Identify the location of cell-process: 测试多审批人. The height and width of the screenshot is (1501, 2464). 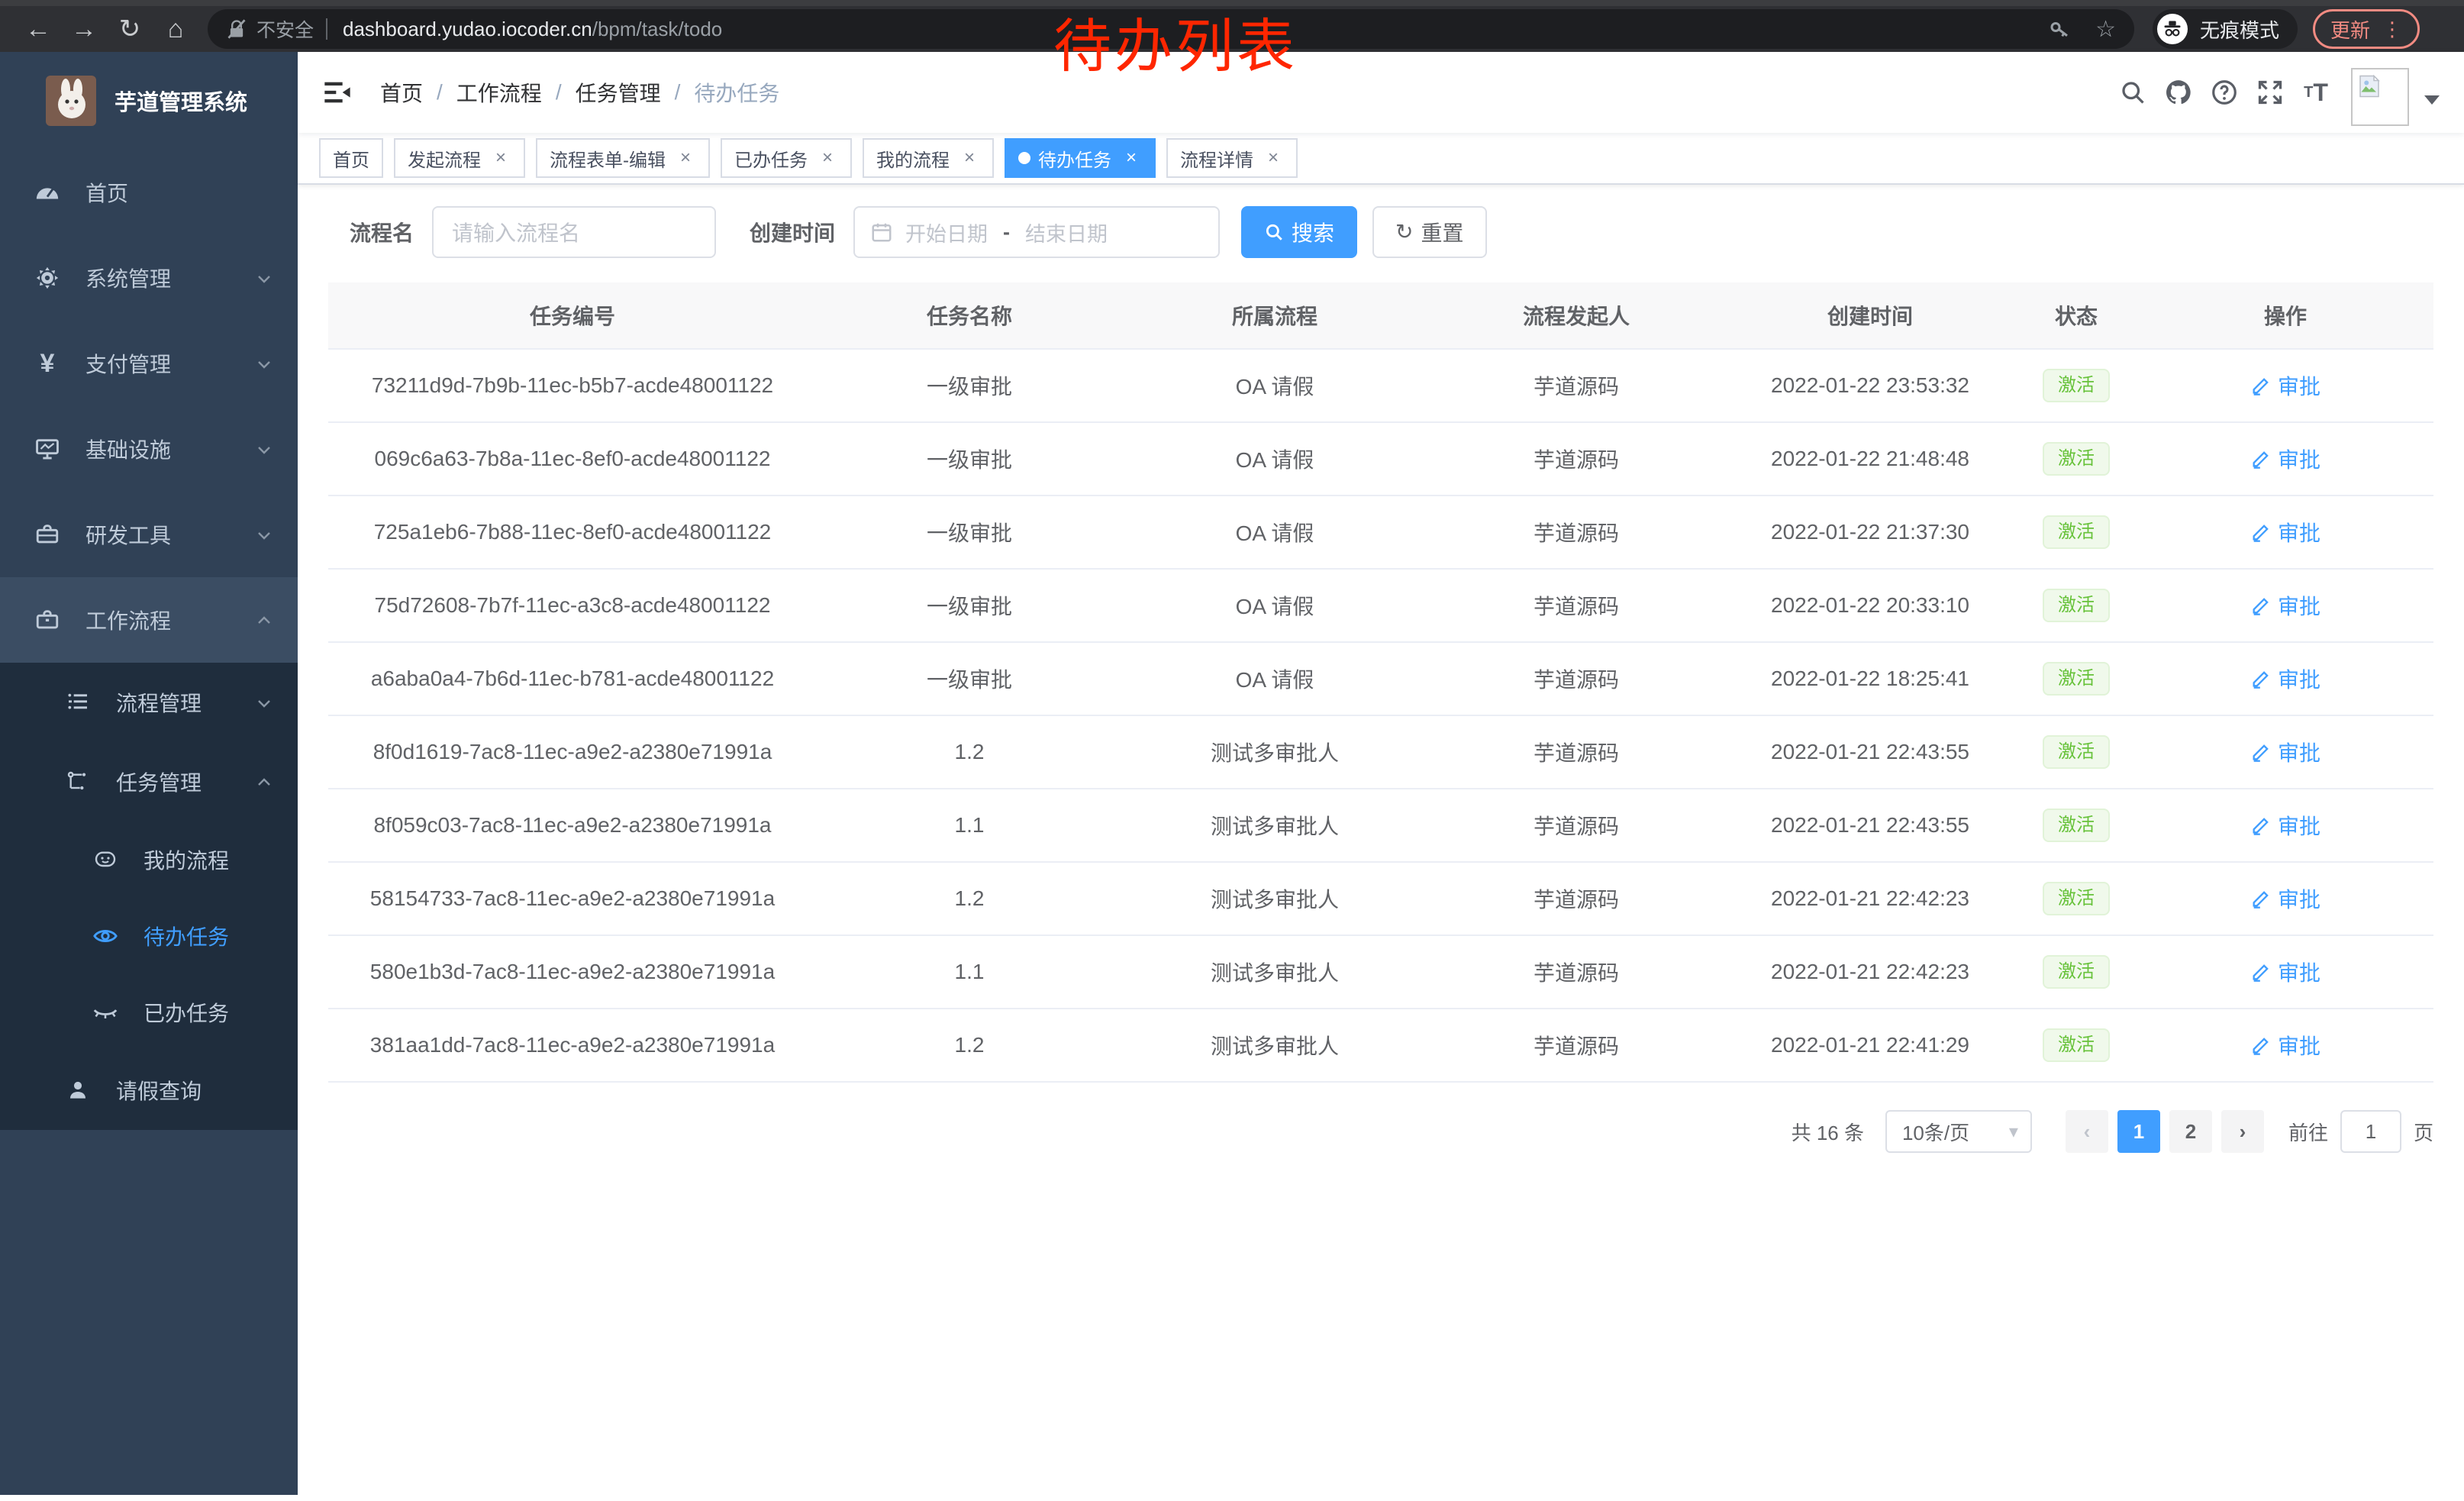
(1275, 900).